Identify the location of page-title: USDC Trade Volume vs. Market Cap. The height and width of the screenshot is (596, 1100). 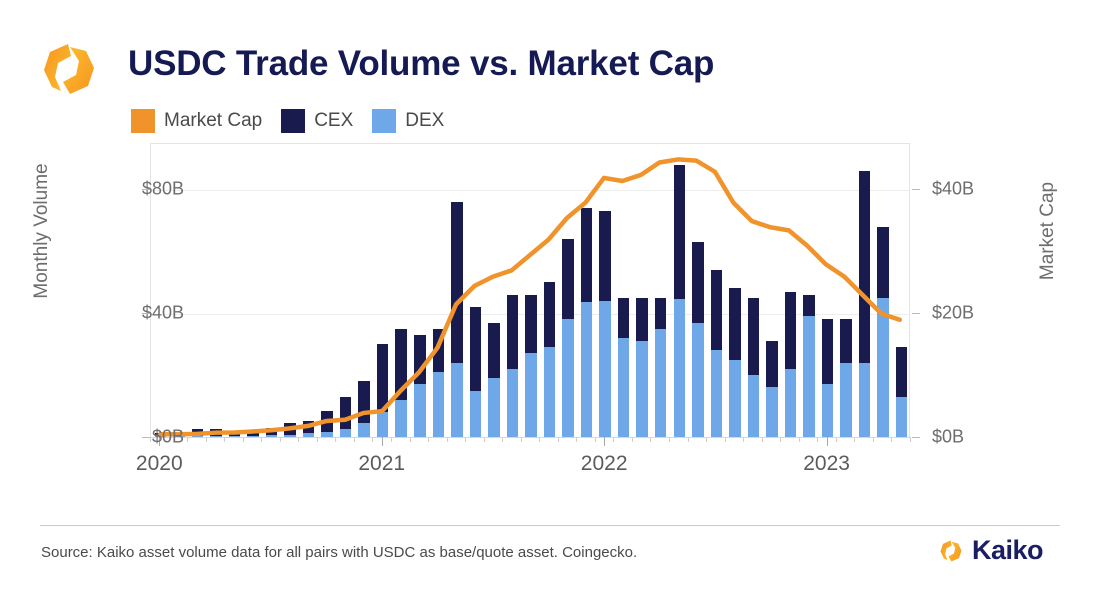
(421, 63).